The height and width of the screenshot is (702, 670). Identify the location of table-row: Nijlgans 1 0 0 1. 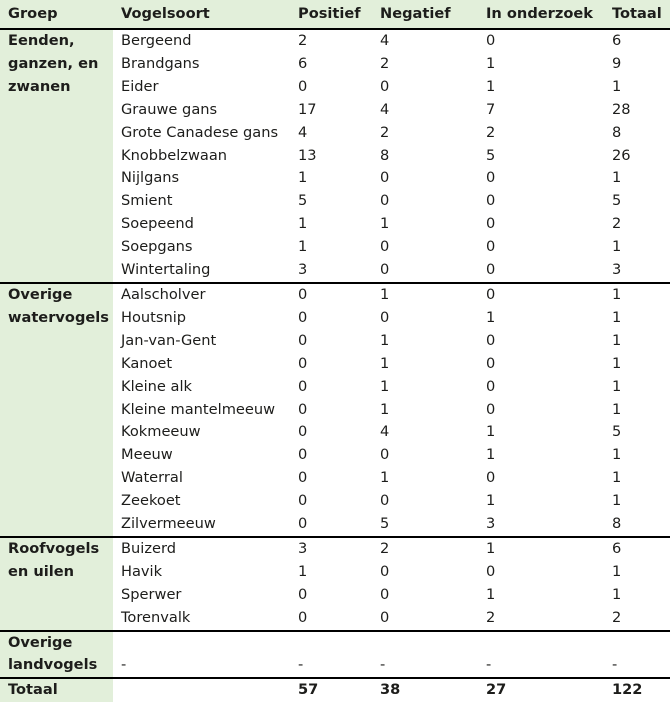
(335, 179).